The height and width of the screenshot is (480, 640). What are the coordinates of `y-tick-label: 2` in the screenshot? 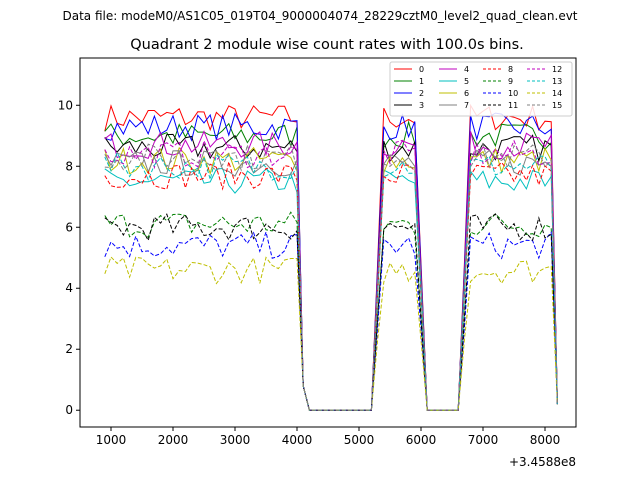 It's located at (69, 349).